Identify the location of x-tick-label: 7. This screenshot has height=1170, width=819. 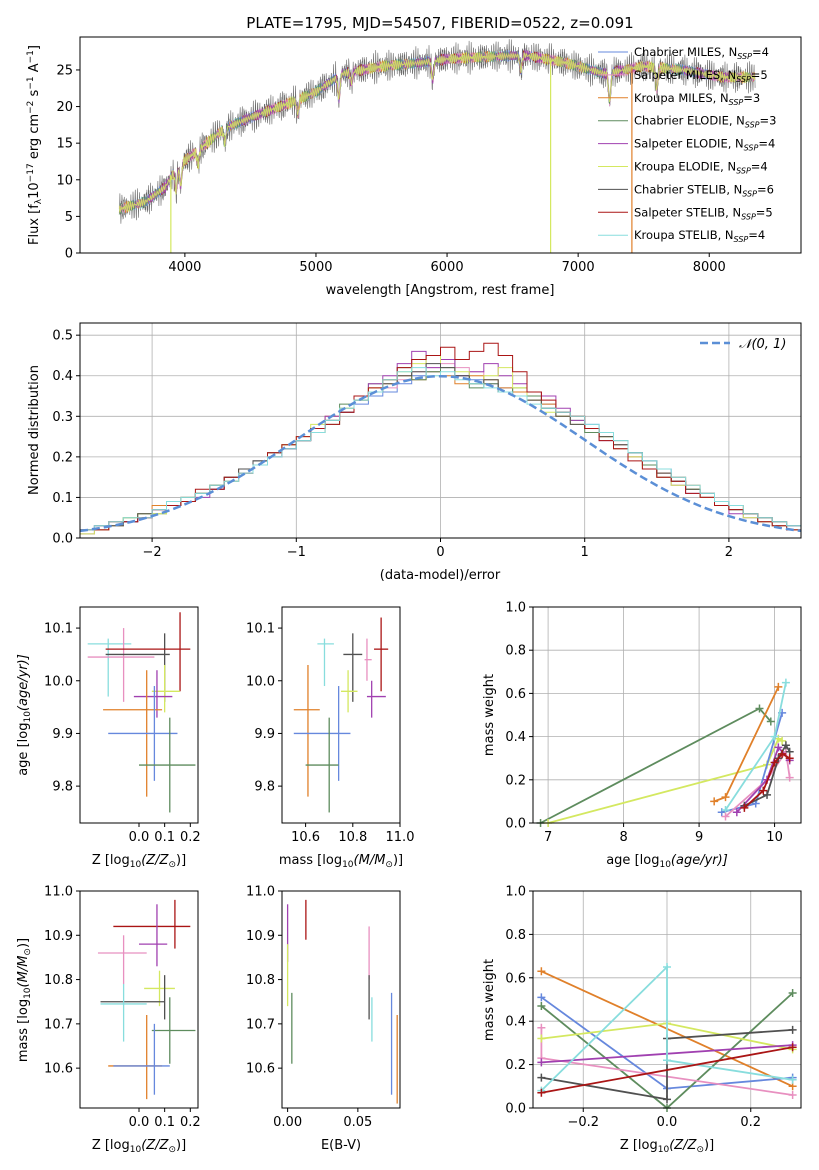
(548, 837).